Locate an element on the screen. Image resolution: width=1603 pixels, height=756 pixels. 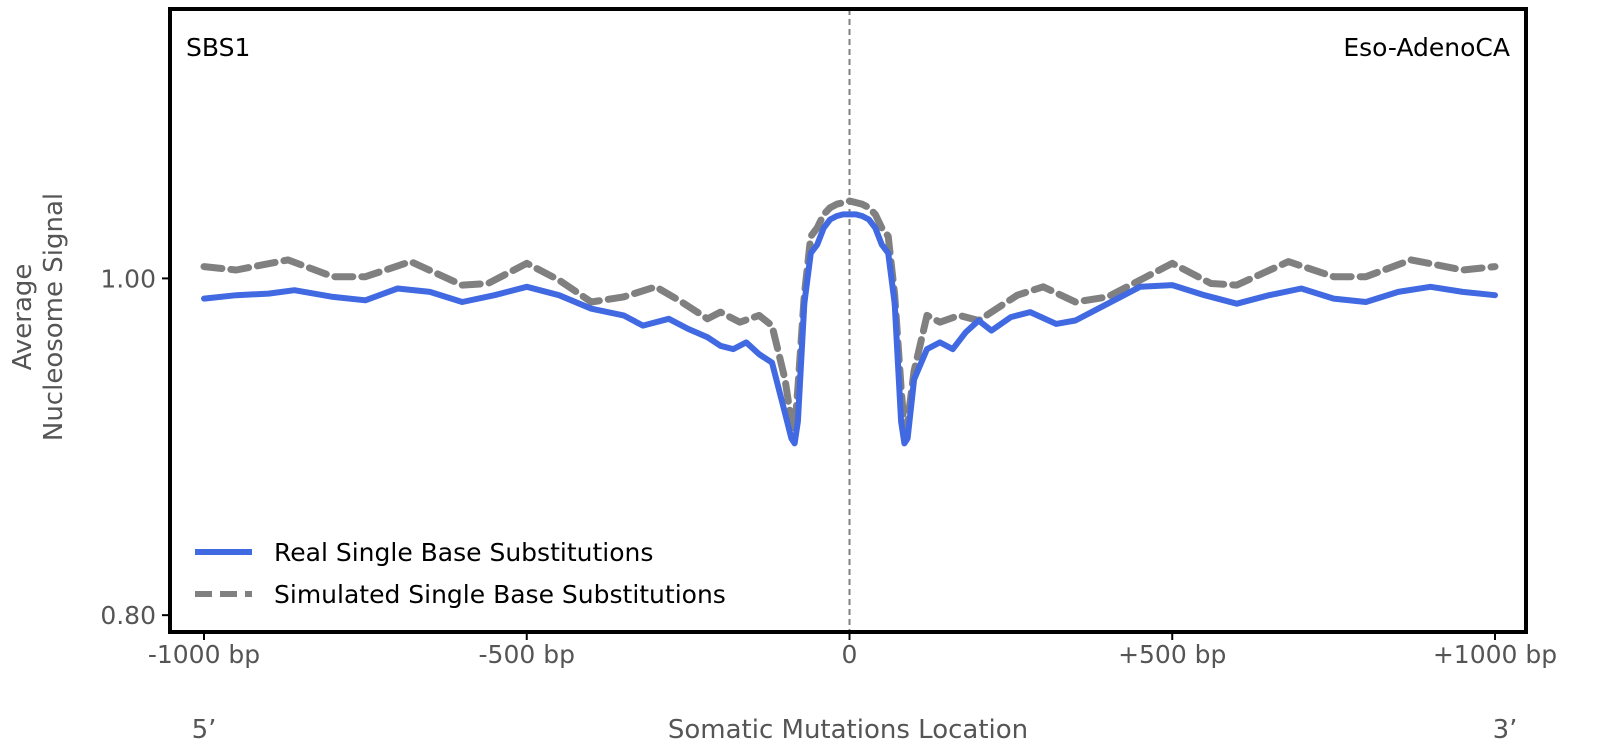
y-axis-title-line1: Average is located at coordinates (23, 317).